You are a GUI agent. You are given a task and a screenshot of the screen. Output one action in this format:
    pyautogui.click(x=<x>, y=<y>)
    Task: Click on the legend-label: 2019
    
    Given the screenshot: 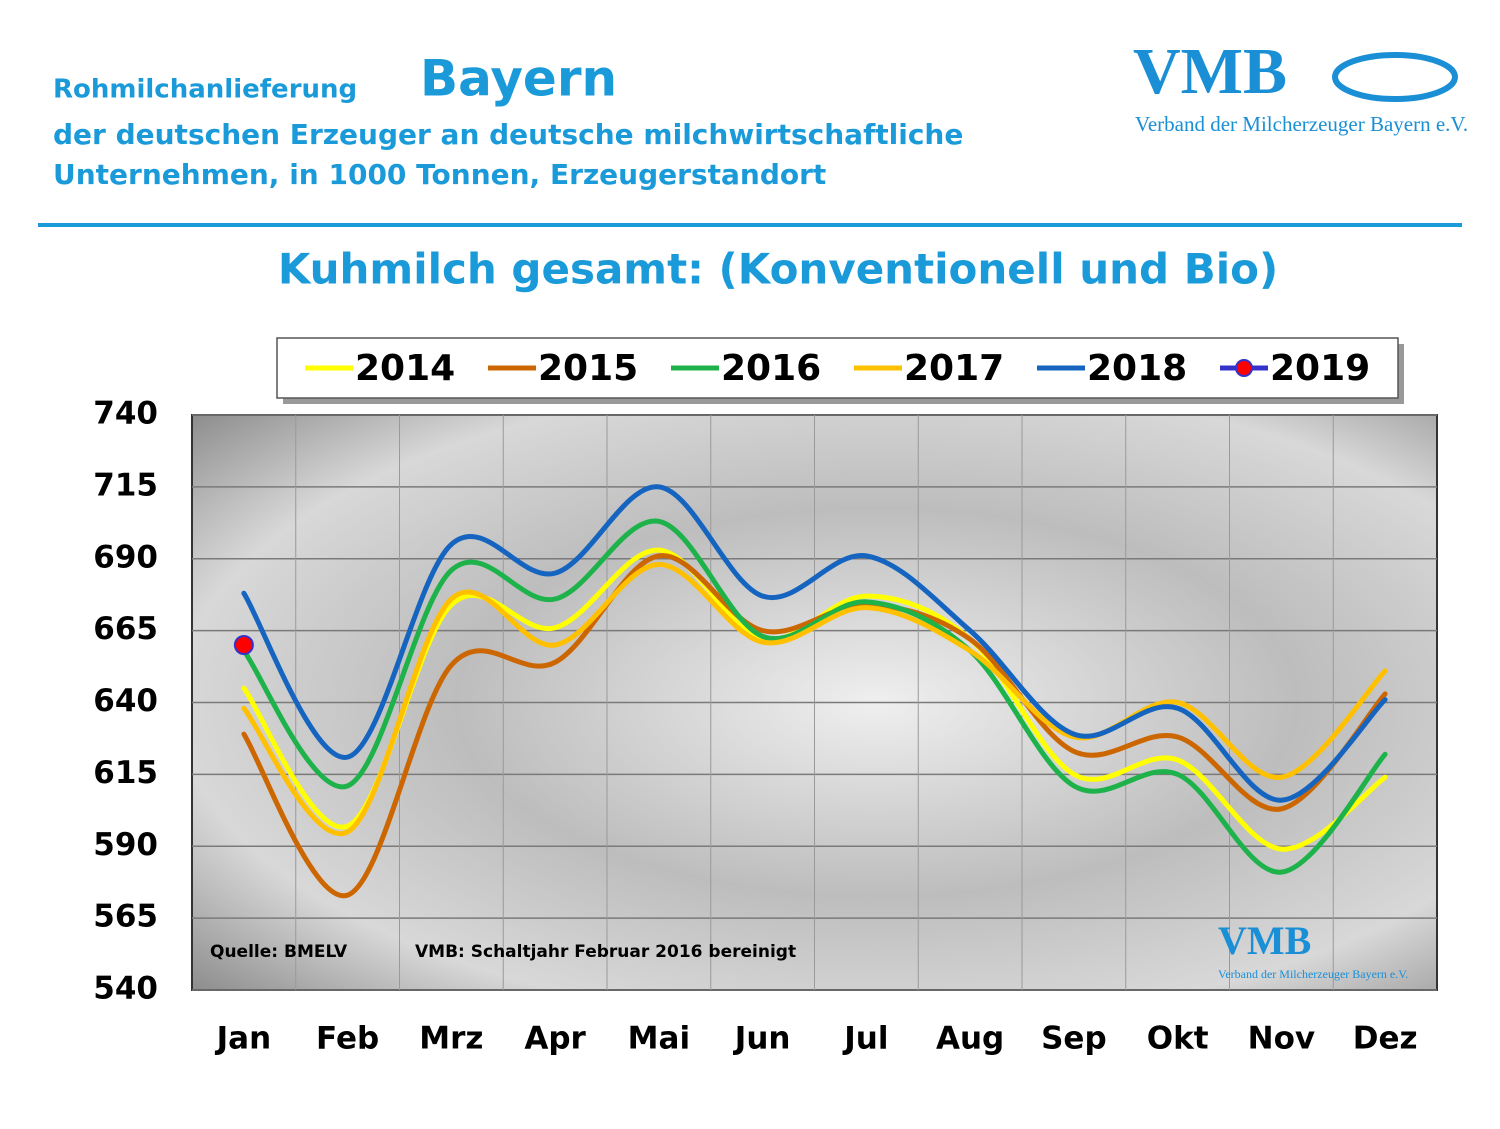 What is the action you would take?
    pyautogui.click(x=1320, y=368)
    